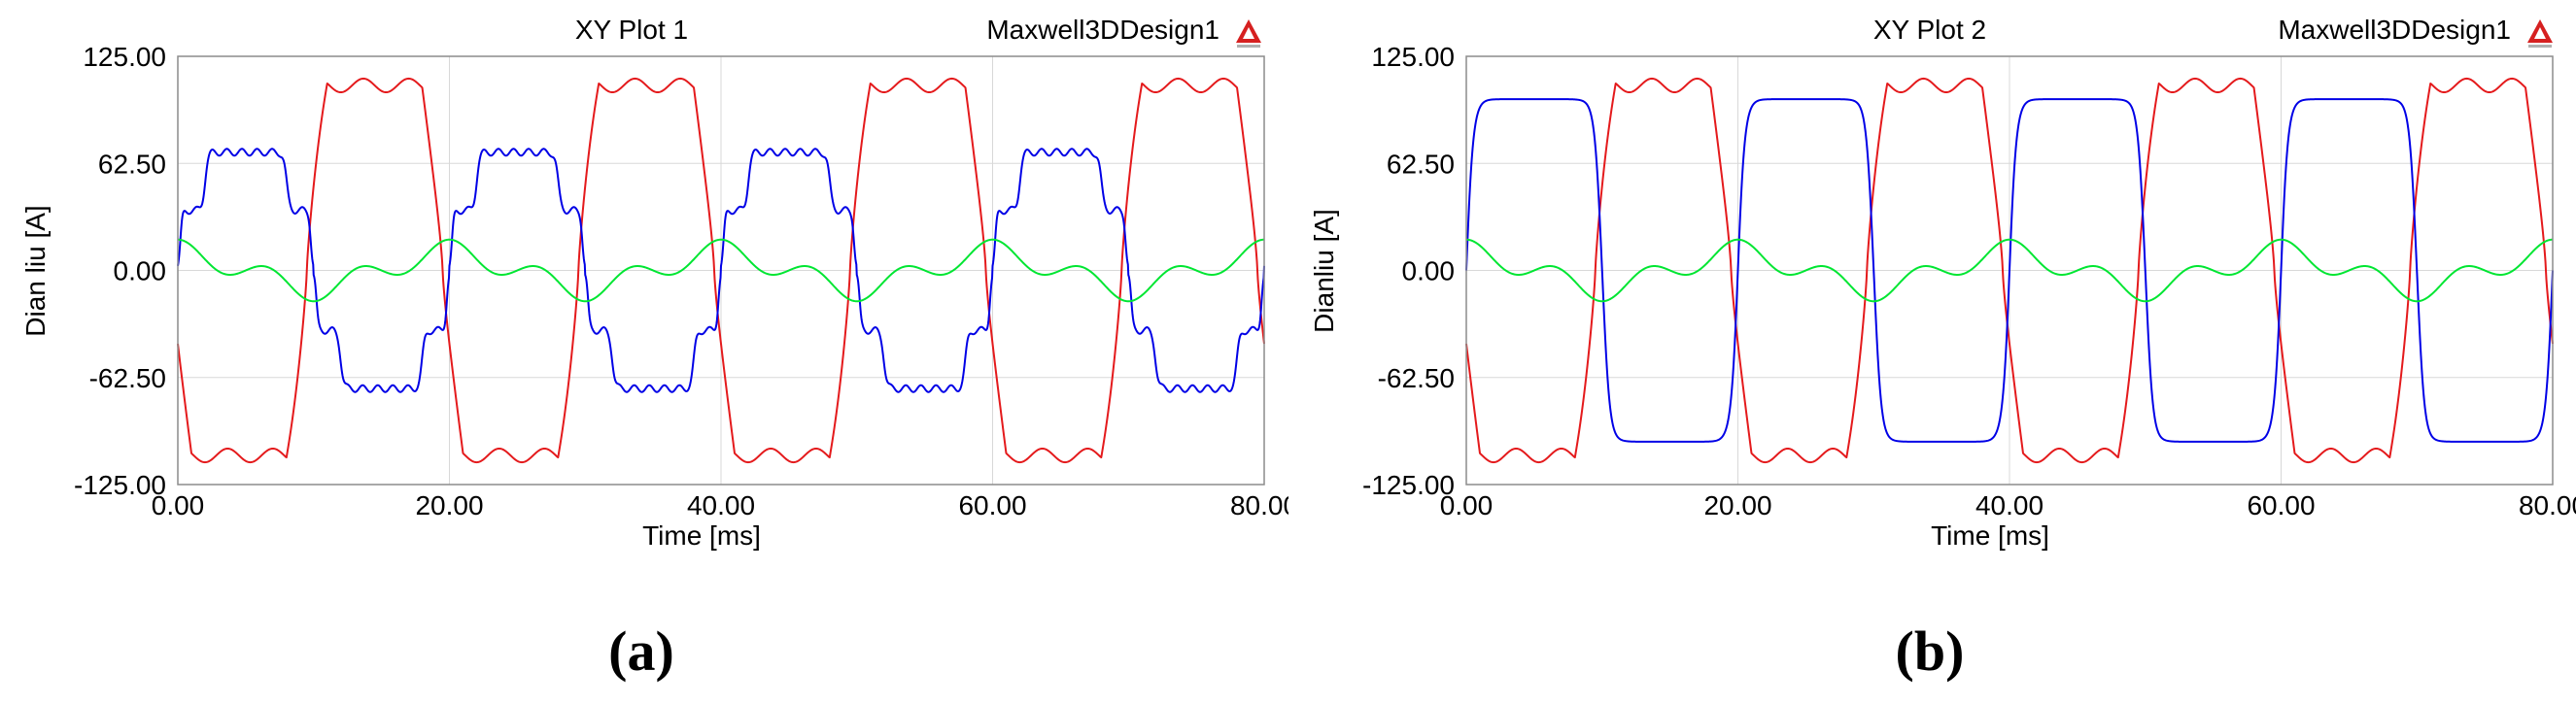 The height and width of the screenshot is (704, 2576). What do you see at coordinates (2009, 505) in the screenshot?
I see `x-tick-label-b: 40.00` at bounding box center [2009, 505].